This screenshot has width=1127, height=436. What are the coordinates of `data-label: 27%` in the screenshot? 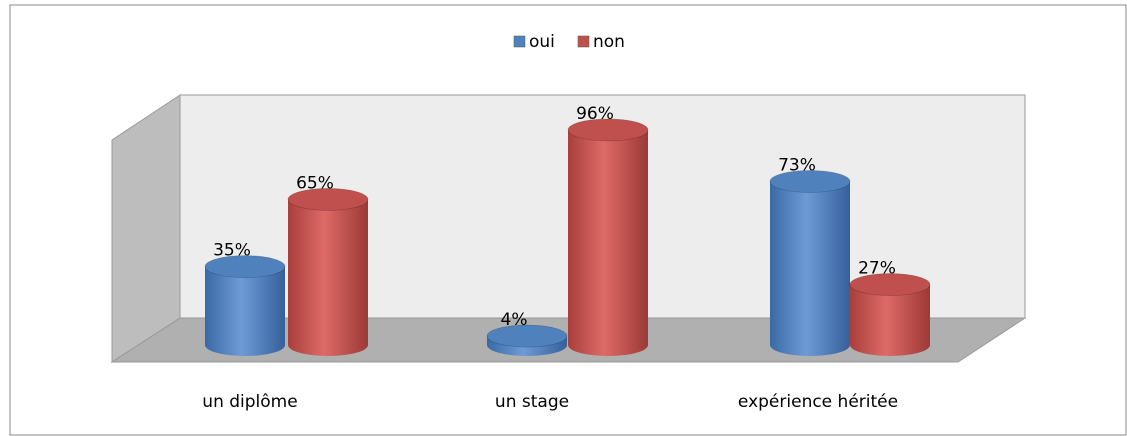 It's located at (877, 269).